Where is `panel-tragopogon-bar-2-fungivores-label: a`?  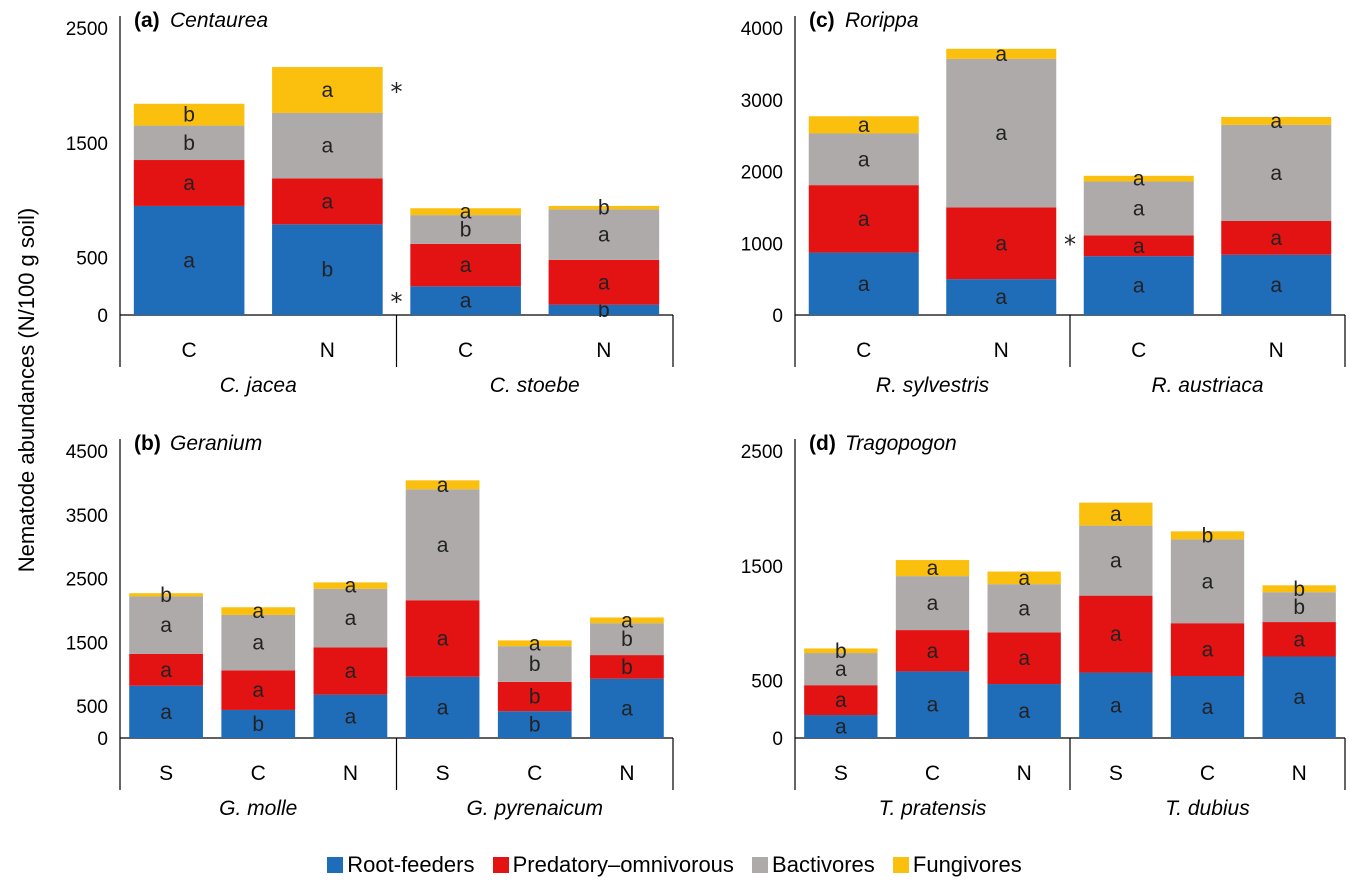
panel-tragopogon-bar-2-fungivores-label: a is located at coordinates (1024, 578).